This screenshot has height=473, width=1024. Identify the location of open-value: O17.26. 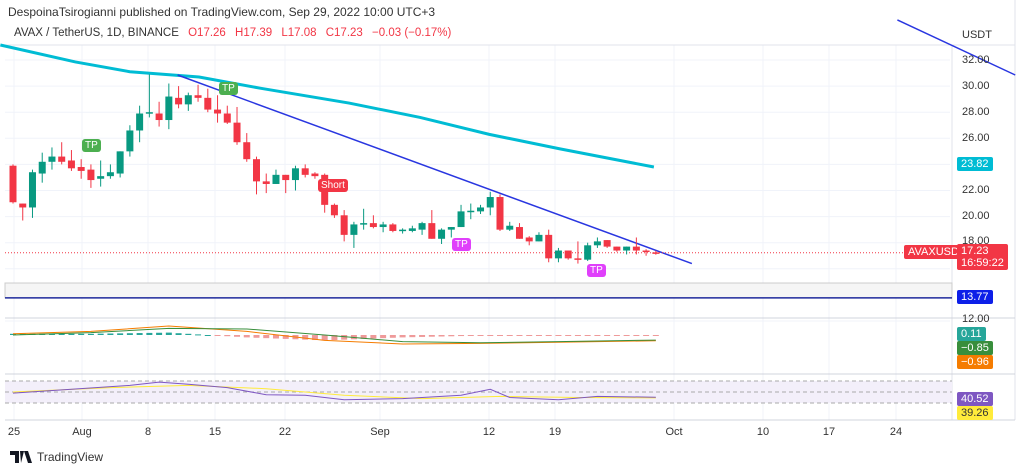
(207, 33).